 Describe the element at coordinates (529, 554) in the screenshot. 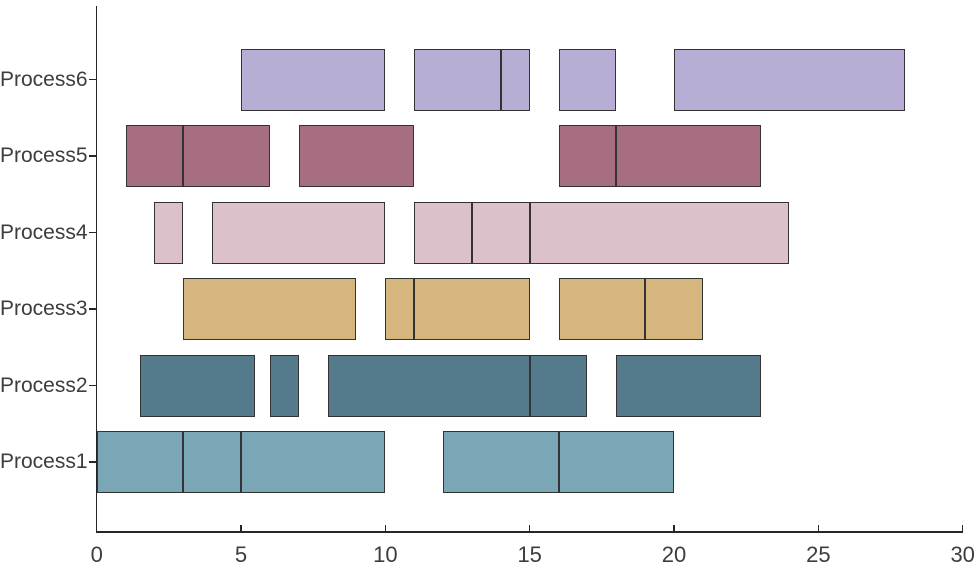

I see `x-tick-label-15: 15` at that location.